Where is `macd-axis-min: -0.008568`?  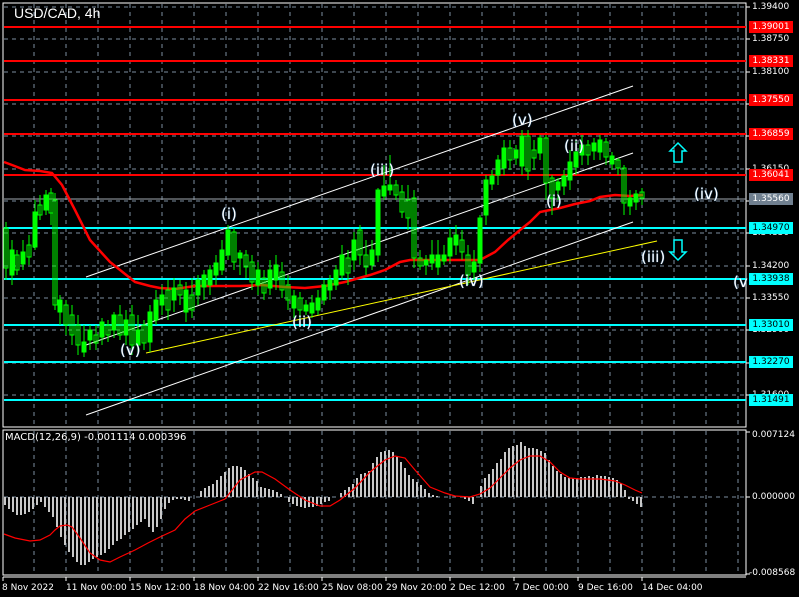 macd-axis-min: -0.008568 is located at coordinates (772, 573).